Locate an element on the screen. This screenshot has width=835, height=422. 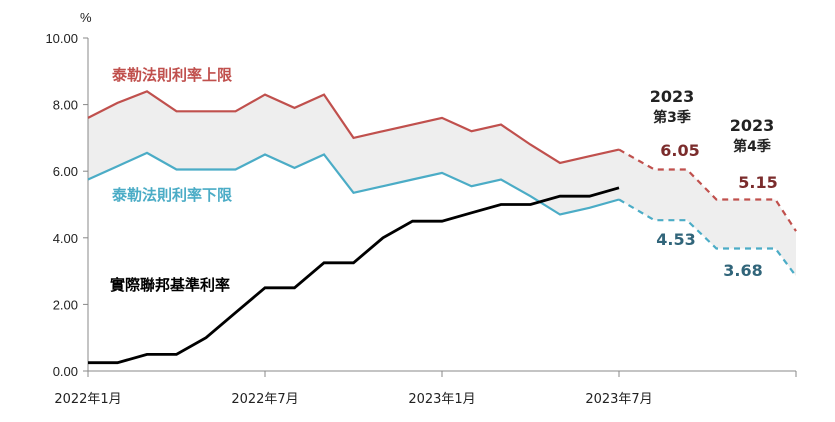
upper-projection-line is located at coordinates (707, 190).